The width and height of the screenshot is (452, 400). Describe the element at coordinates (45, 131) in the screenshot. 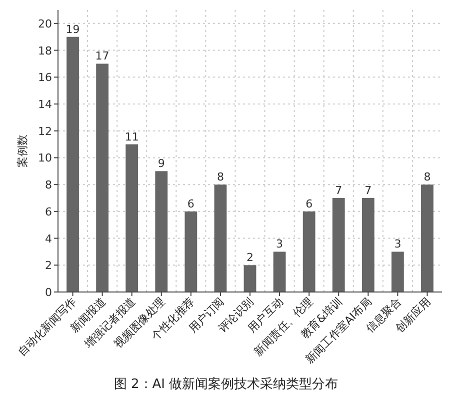

I see `y-tick-label: 12` at that location.